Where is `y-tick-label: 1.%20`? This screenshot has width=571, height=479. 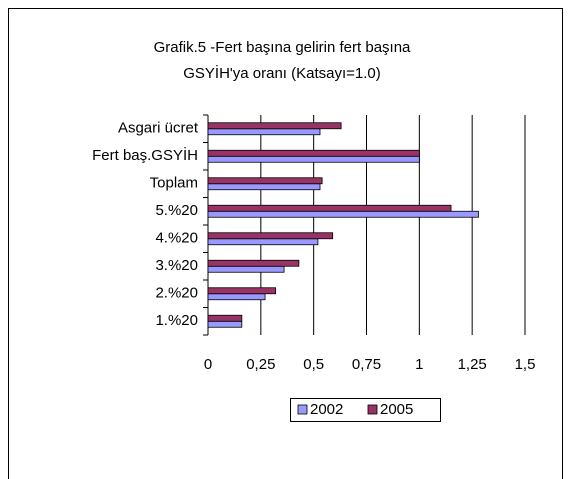
y-tick-label: 1.%20 is located at coordinates (176, 320).